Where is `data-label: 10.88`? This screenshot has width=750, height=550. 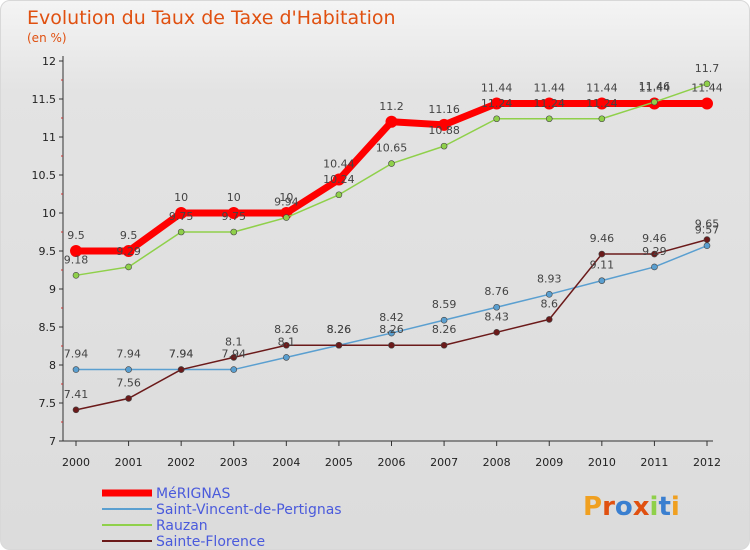 data-label: 10.88 is located at coordinates (444, 130).